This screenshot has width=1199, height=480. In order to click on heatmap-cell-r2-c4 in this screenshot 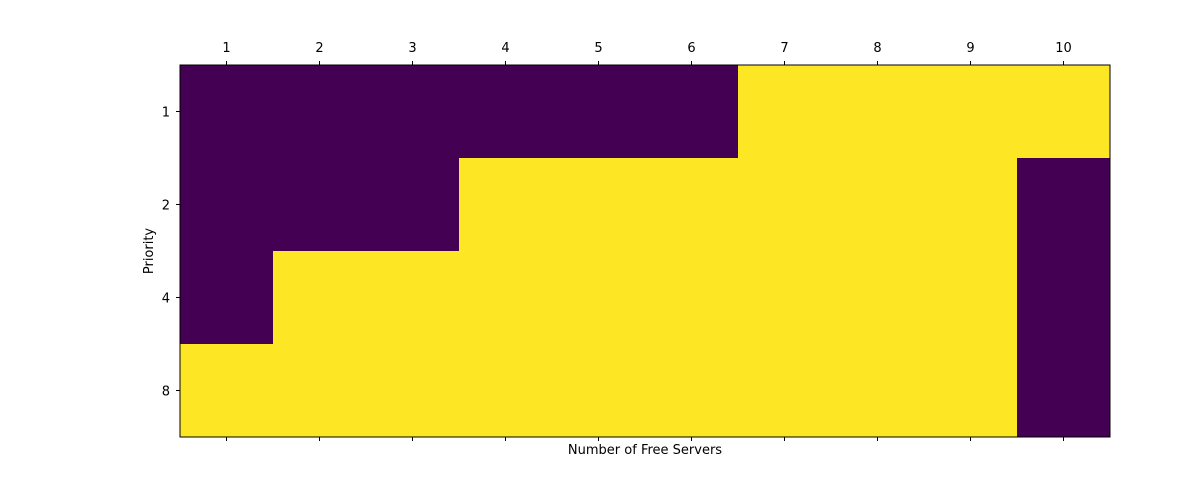, I will do `click(506, 205)`.